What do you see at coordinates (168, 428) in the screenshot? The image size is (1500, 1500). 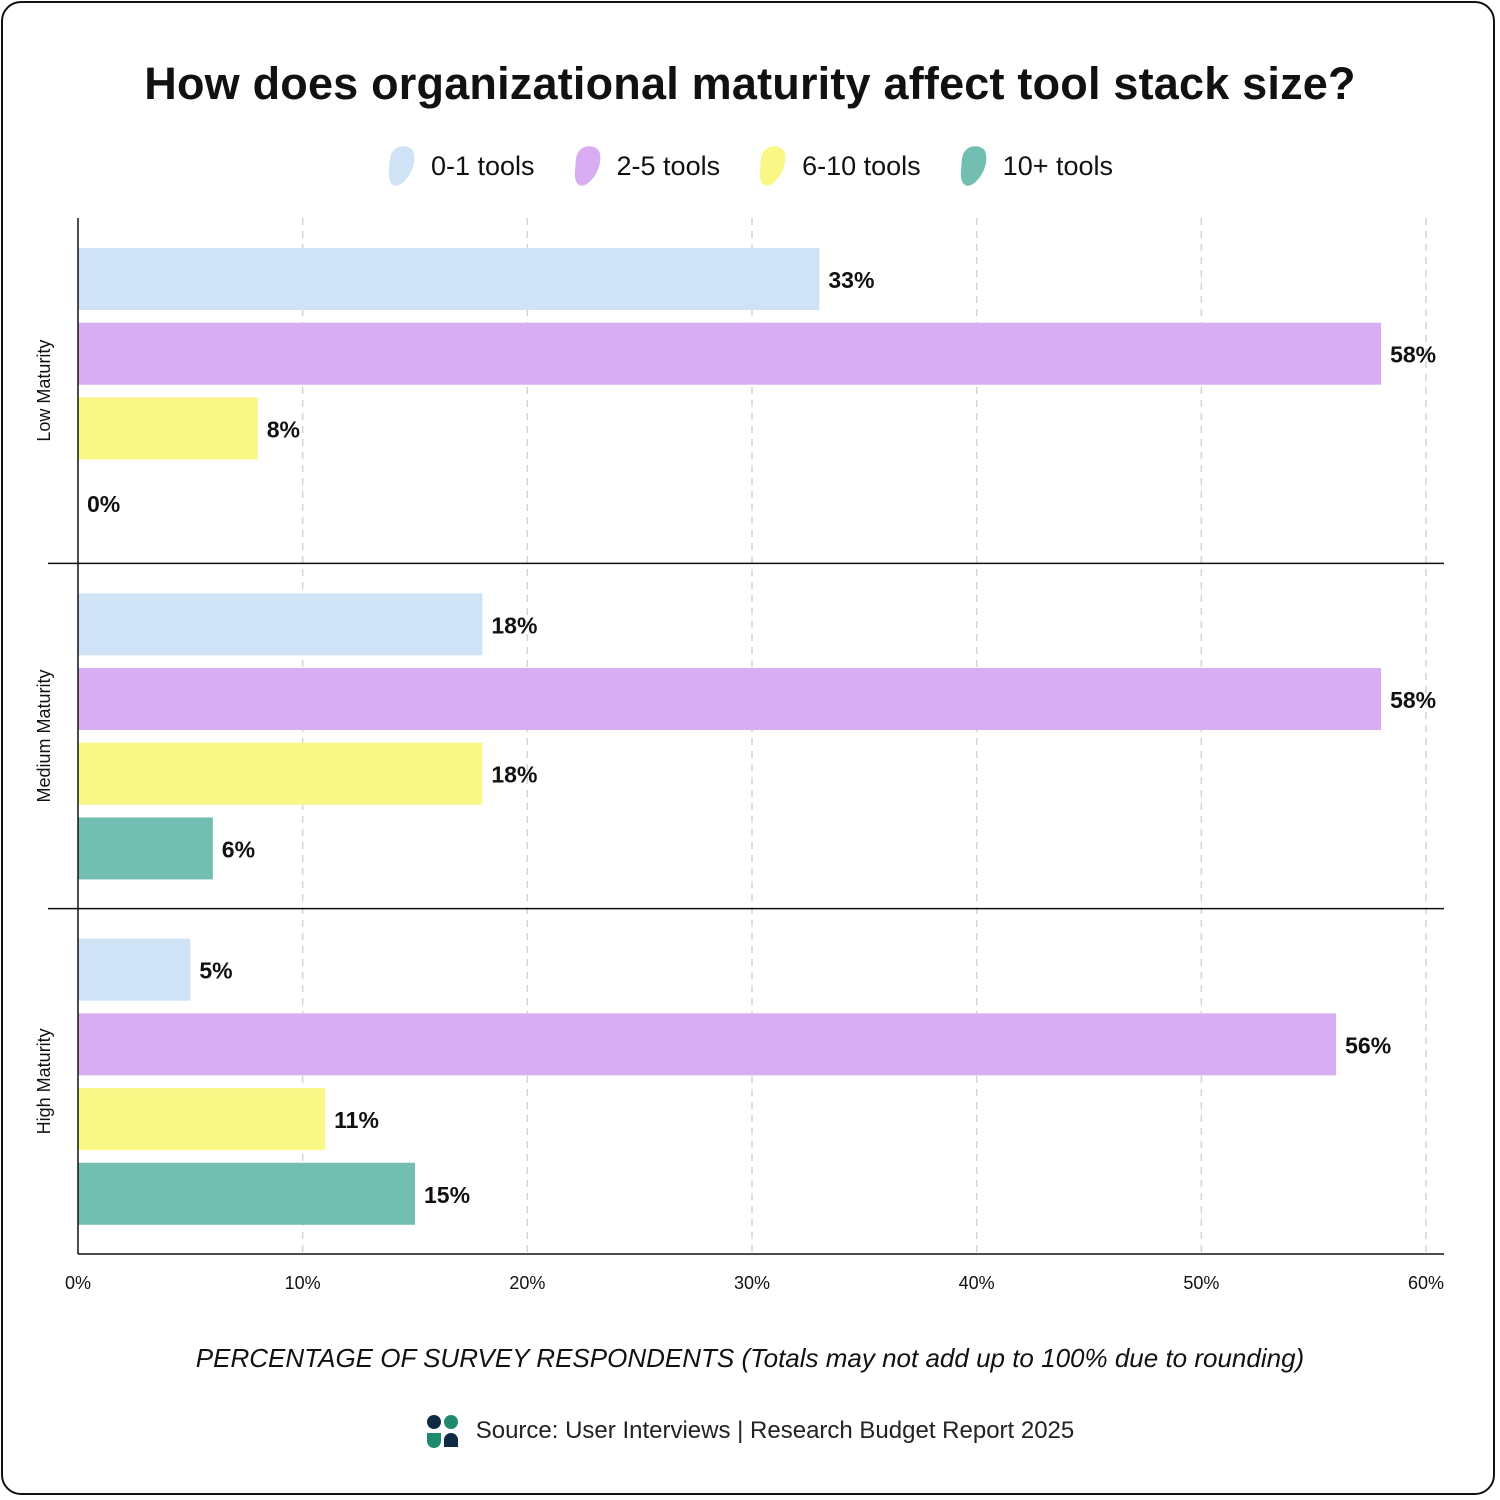 I see `bar-low-maturity-6-10-tools` at bounding box center [168, 428].